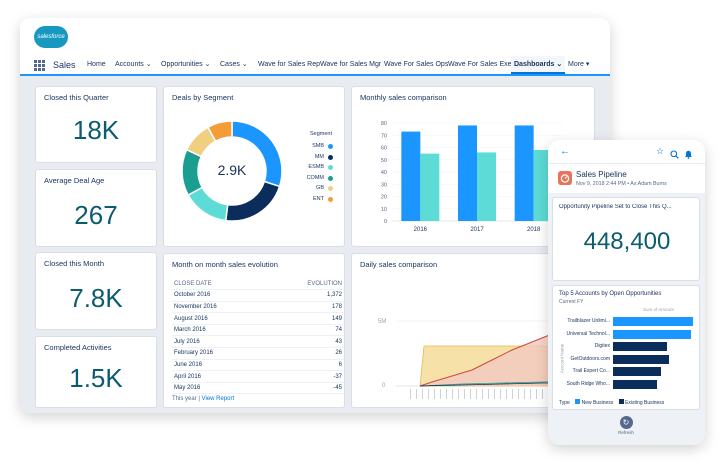 The image size is (725, 474). What do you see at coordinates (587, 64) in the screenshot?
I see `caret-down-icon: ▾` at bounding box center [587, 64].